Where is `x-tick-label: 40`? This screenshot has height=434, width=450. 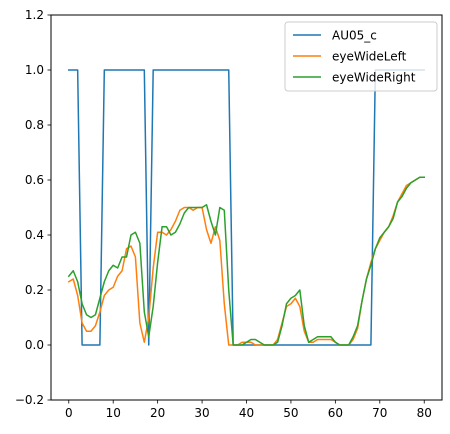
x-tick-label: 40 is located at coordinates (246, 413).